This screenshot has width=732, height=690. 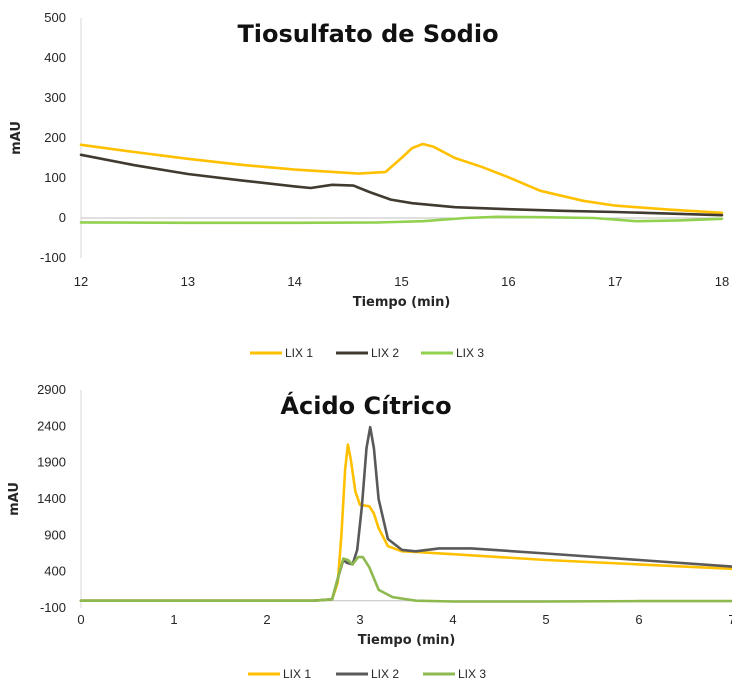 I want to click on y-tick-label: 2900, so click(x=51, y=389).